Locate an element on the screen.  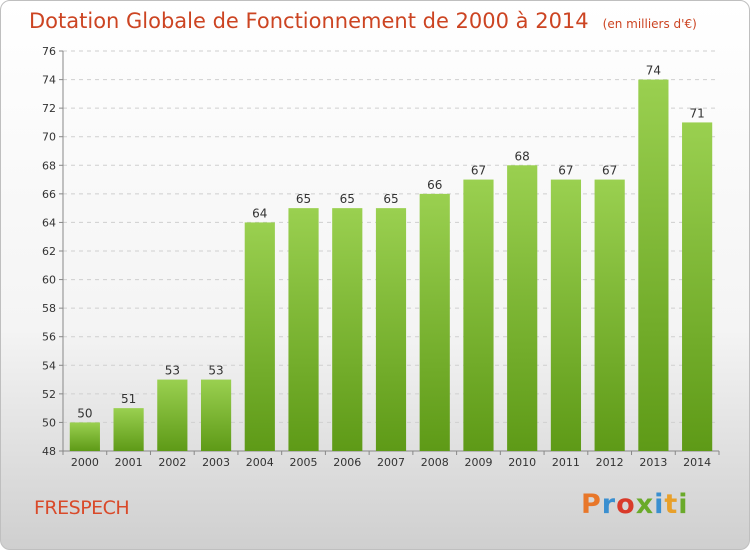
brand-letter: x is located at coordinates (645, 504).